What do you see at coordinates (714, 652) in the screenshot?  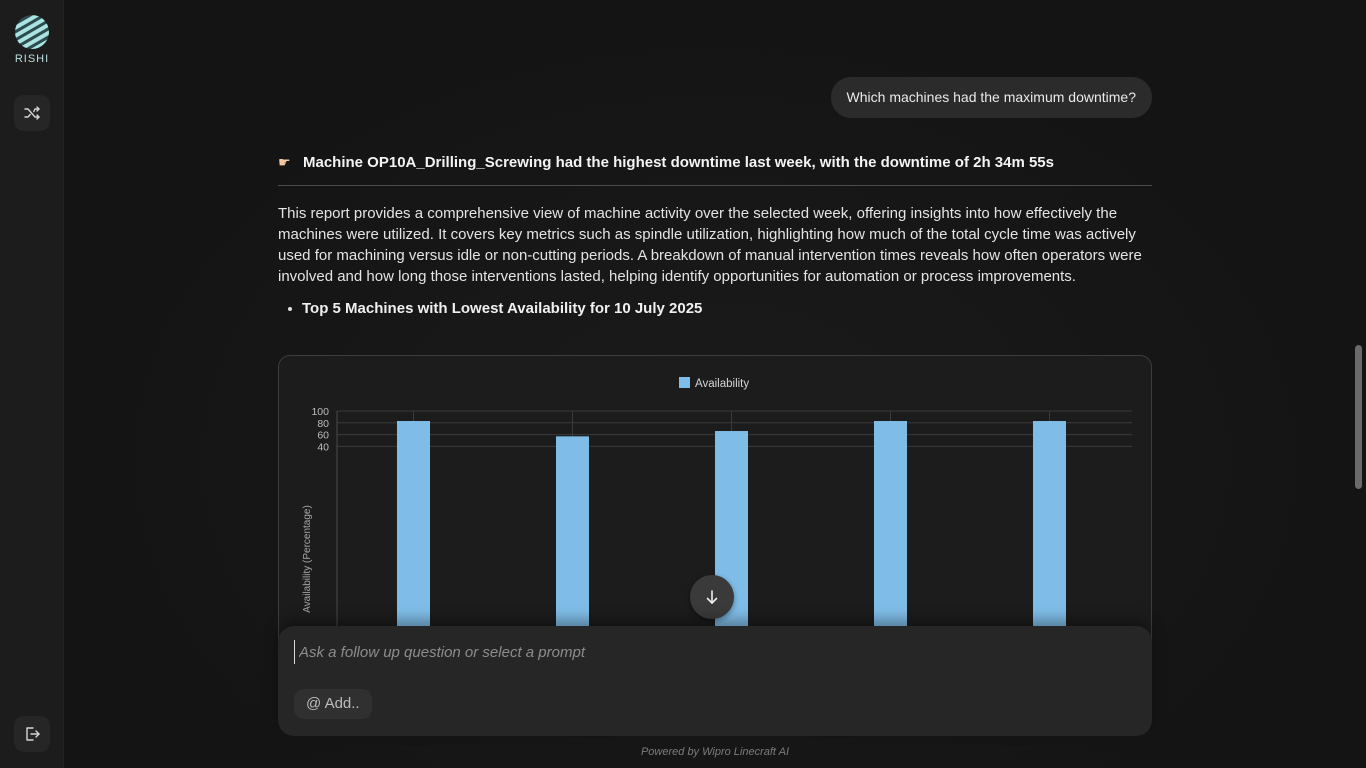 I see `follow-up-input` at bounding box center [714, 652].